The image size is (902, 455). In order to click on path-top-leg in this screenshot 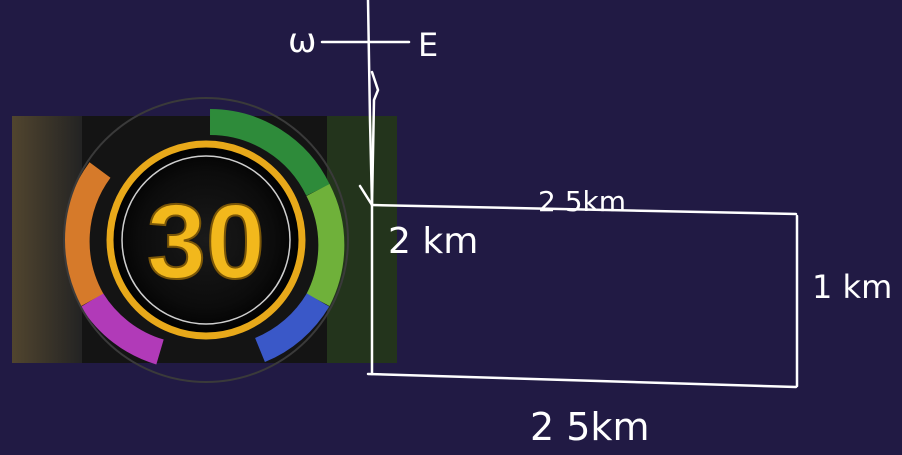, I will do `click(584, 209)`.